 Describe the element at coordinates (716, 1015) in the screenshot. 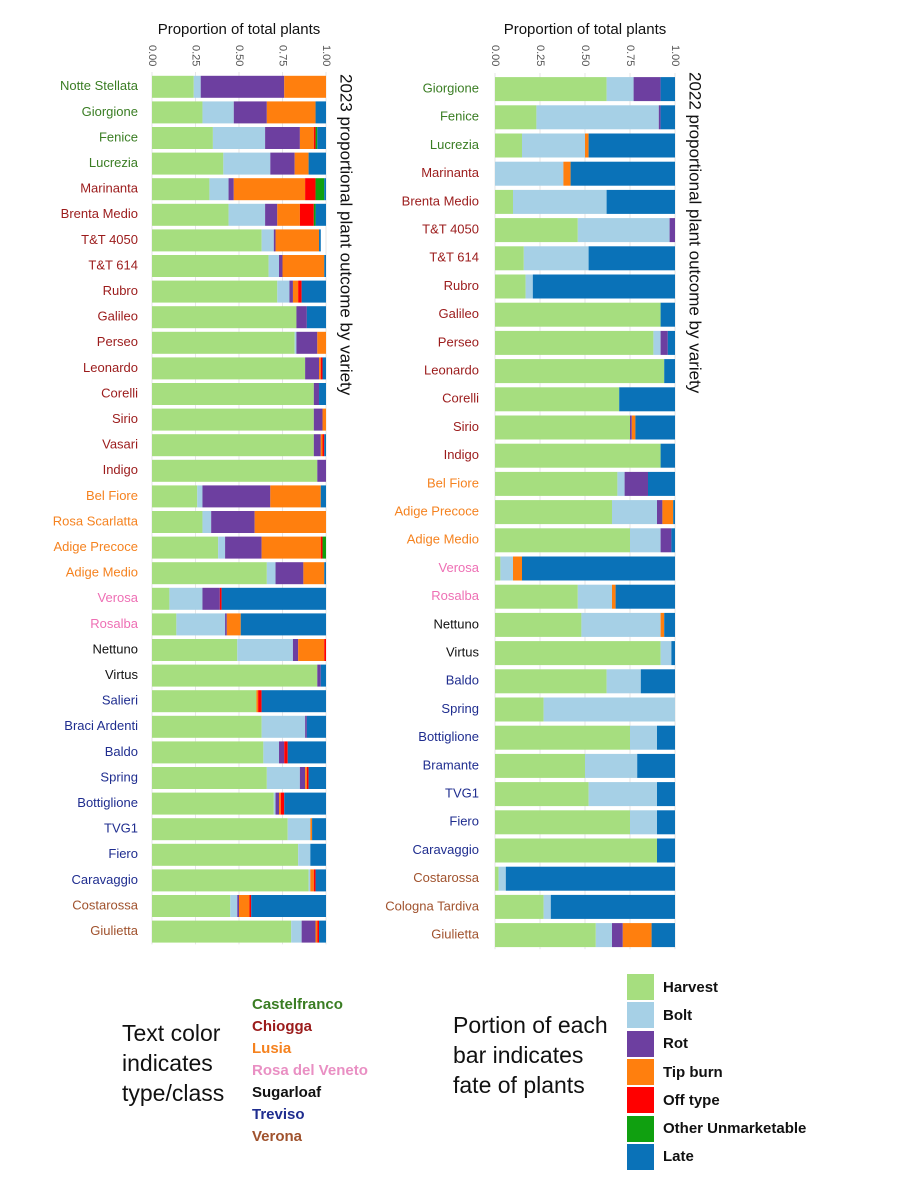

I see `fate-legend-item: Bolt` at that location.